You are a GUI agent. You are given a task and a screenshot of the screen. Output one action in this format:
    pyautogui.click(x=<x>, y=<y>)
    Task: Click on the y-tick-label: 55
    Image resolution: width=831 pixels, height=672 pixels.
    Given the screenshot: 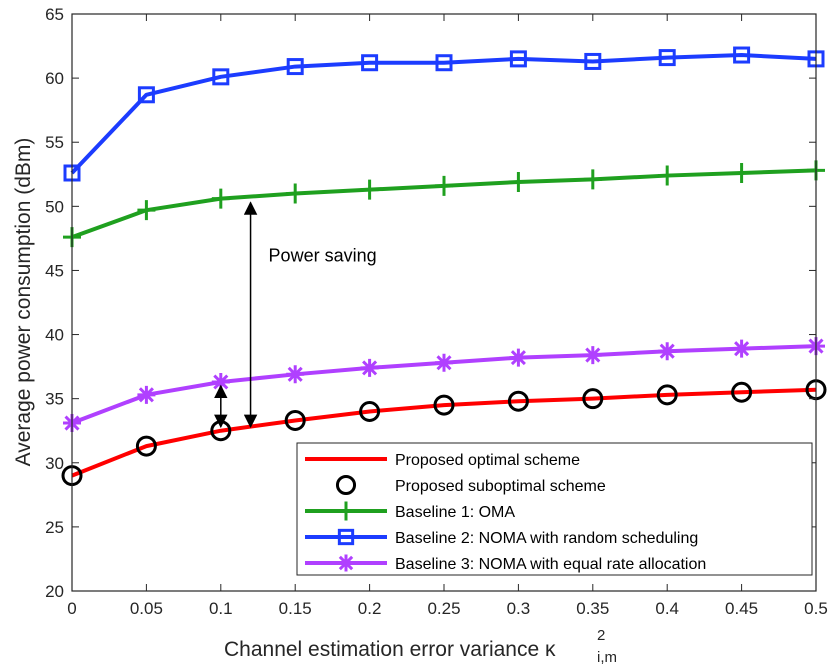 What is the action you would take?
    pyautogui.click(x=54, y=142)
    